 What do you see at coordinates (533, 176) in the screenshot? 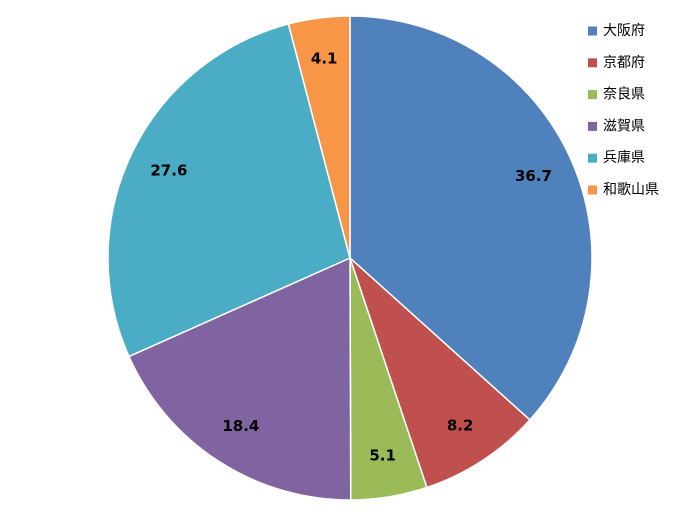
I see `data-label: 36.7` at bounding box center [533, 176].